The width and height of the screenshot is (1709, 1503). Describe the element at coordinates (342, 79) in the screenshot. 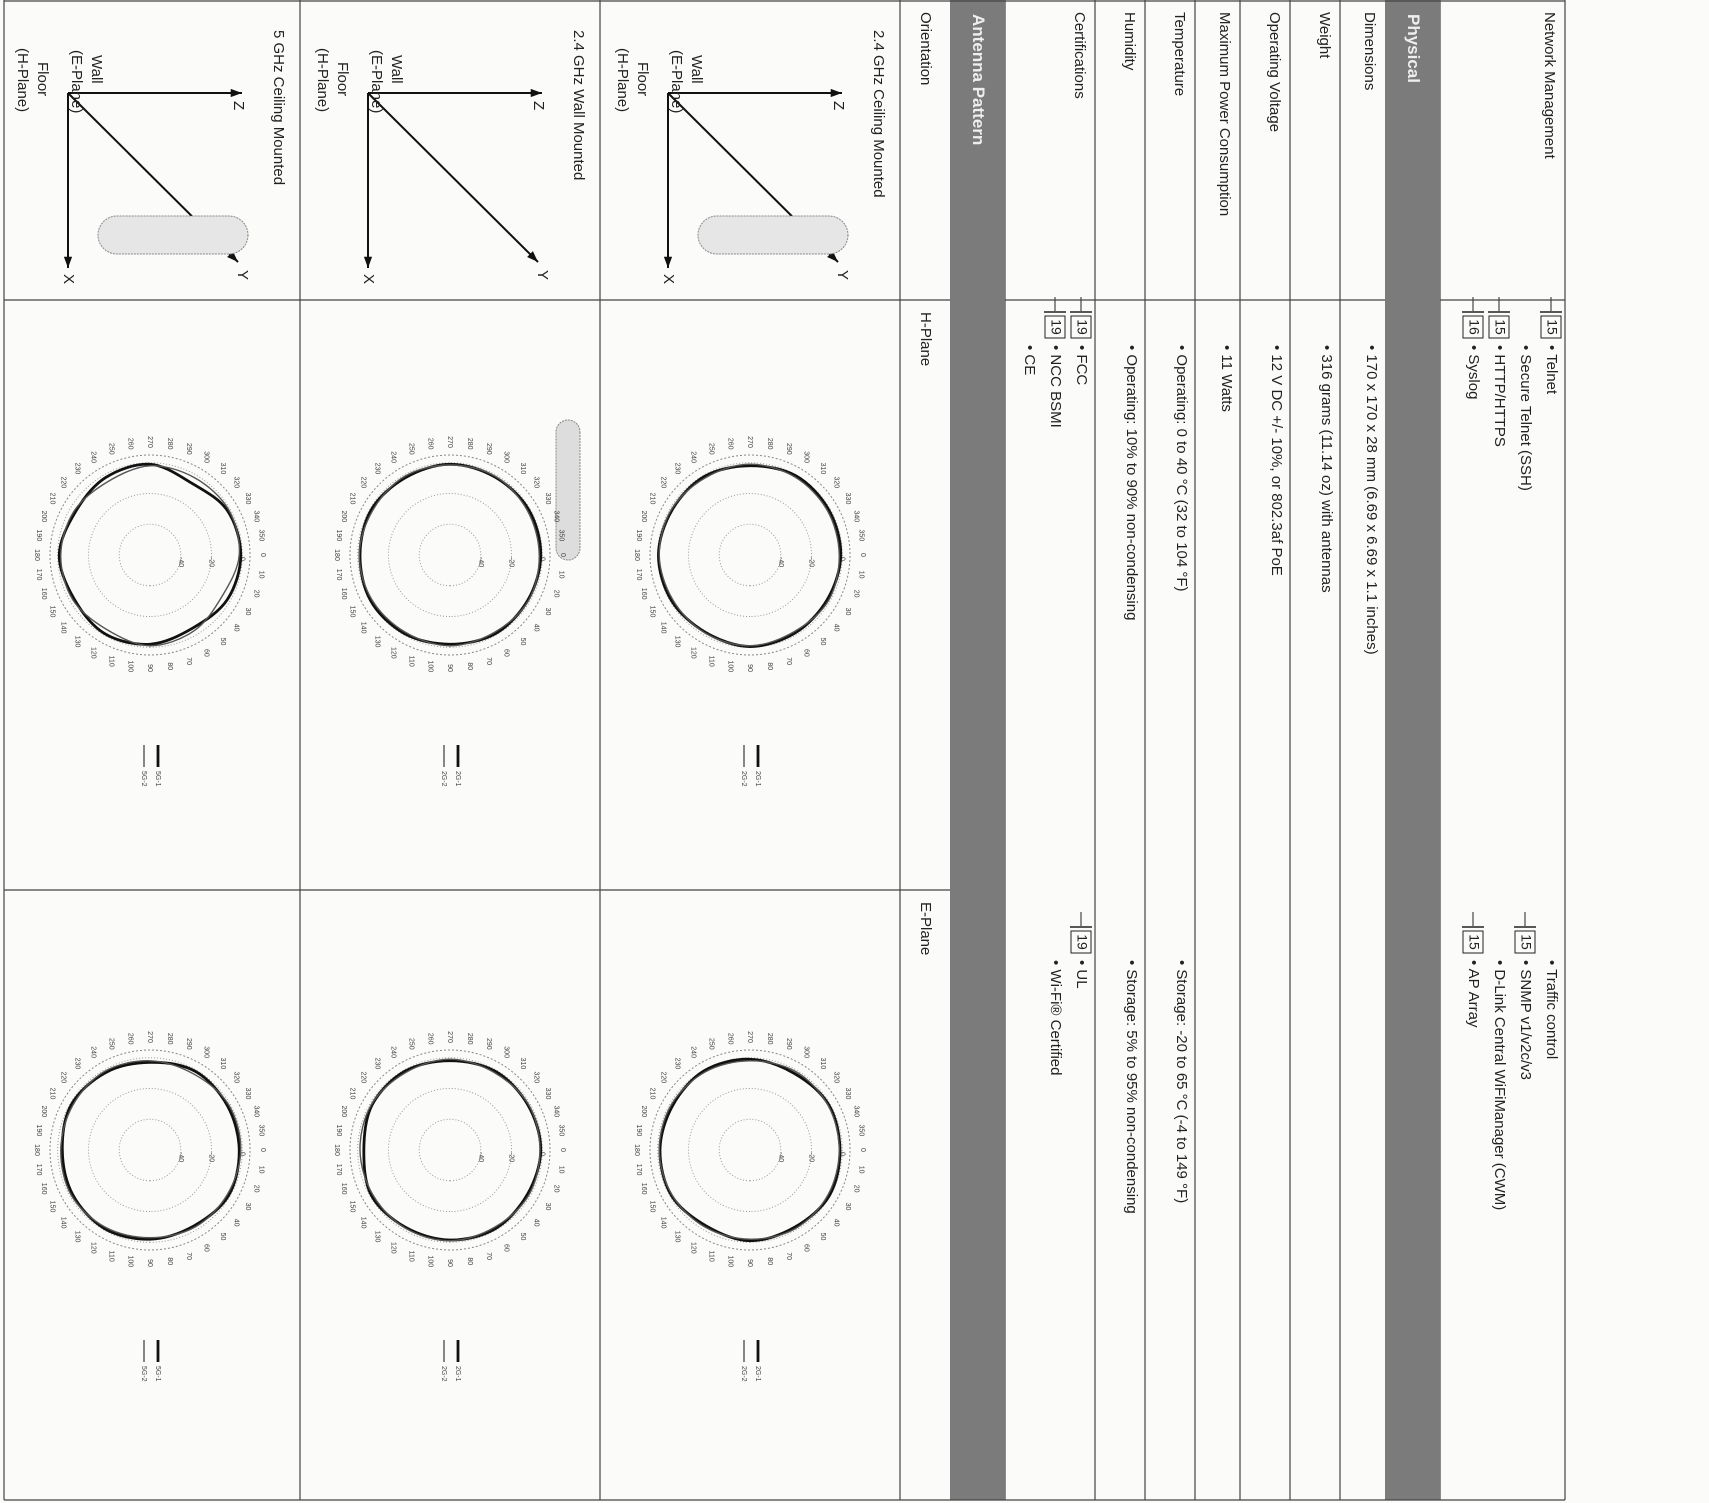

I see `plane-label: Floor` at that location.